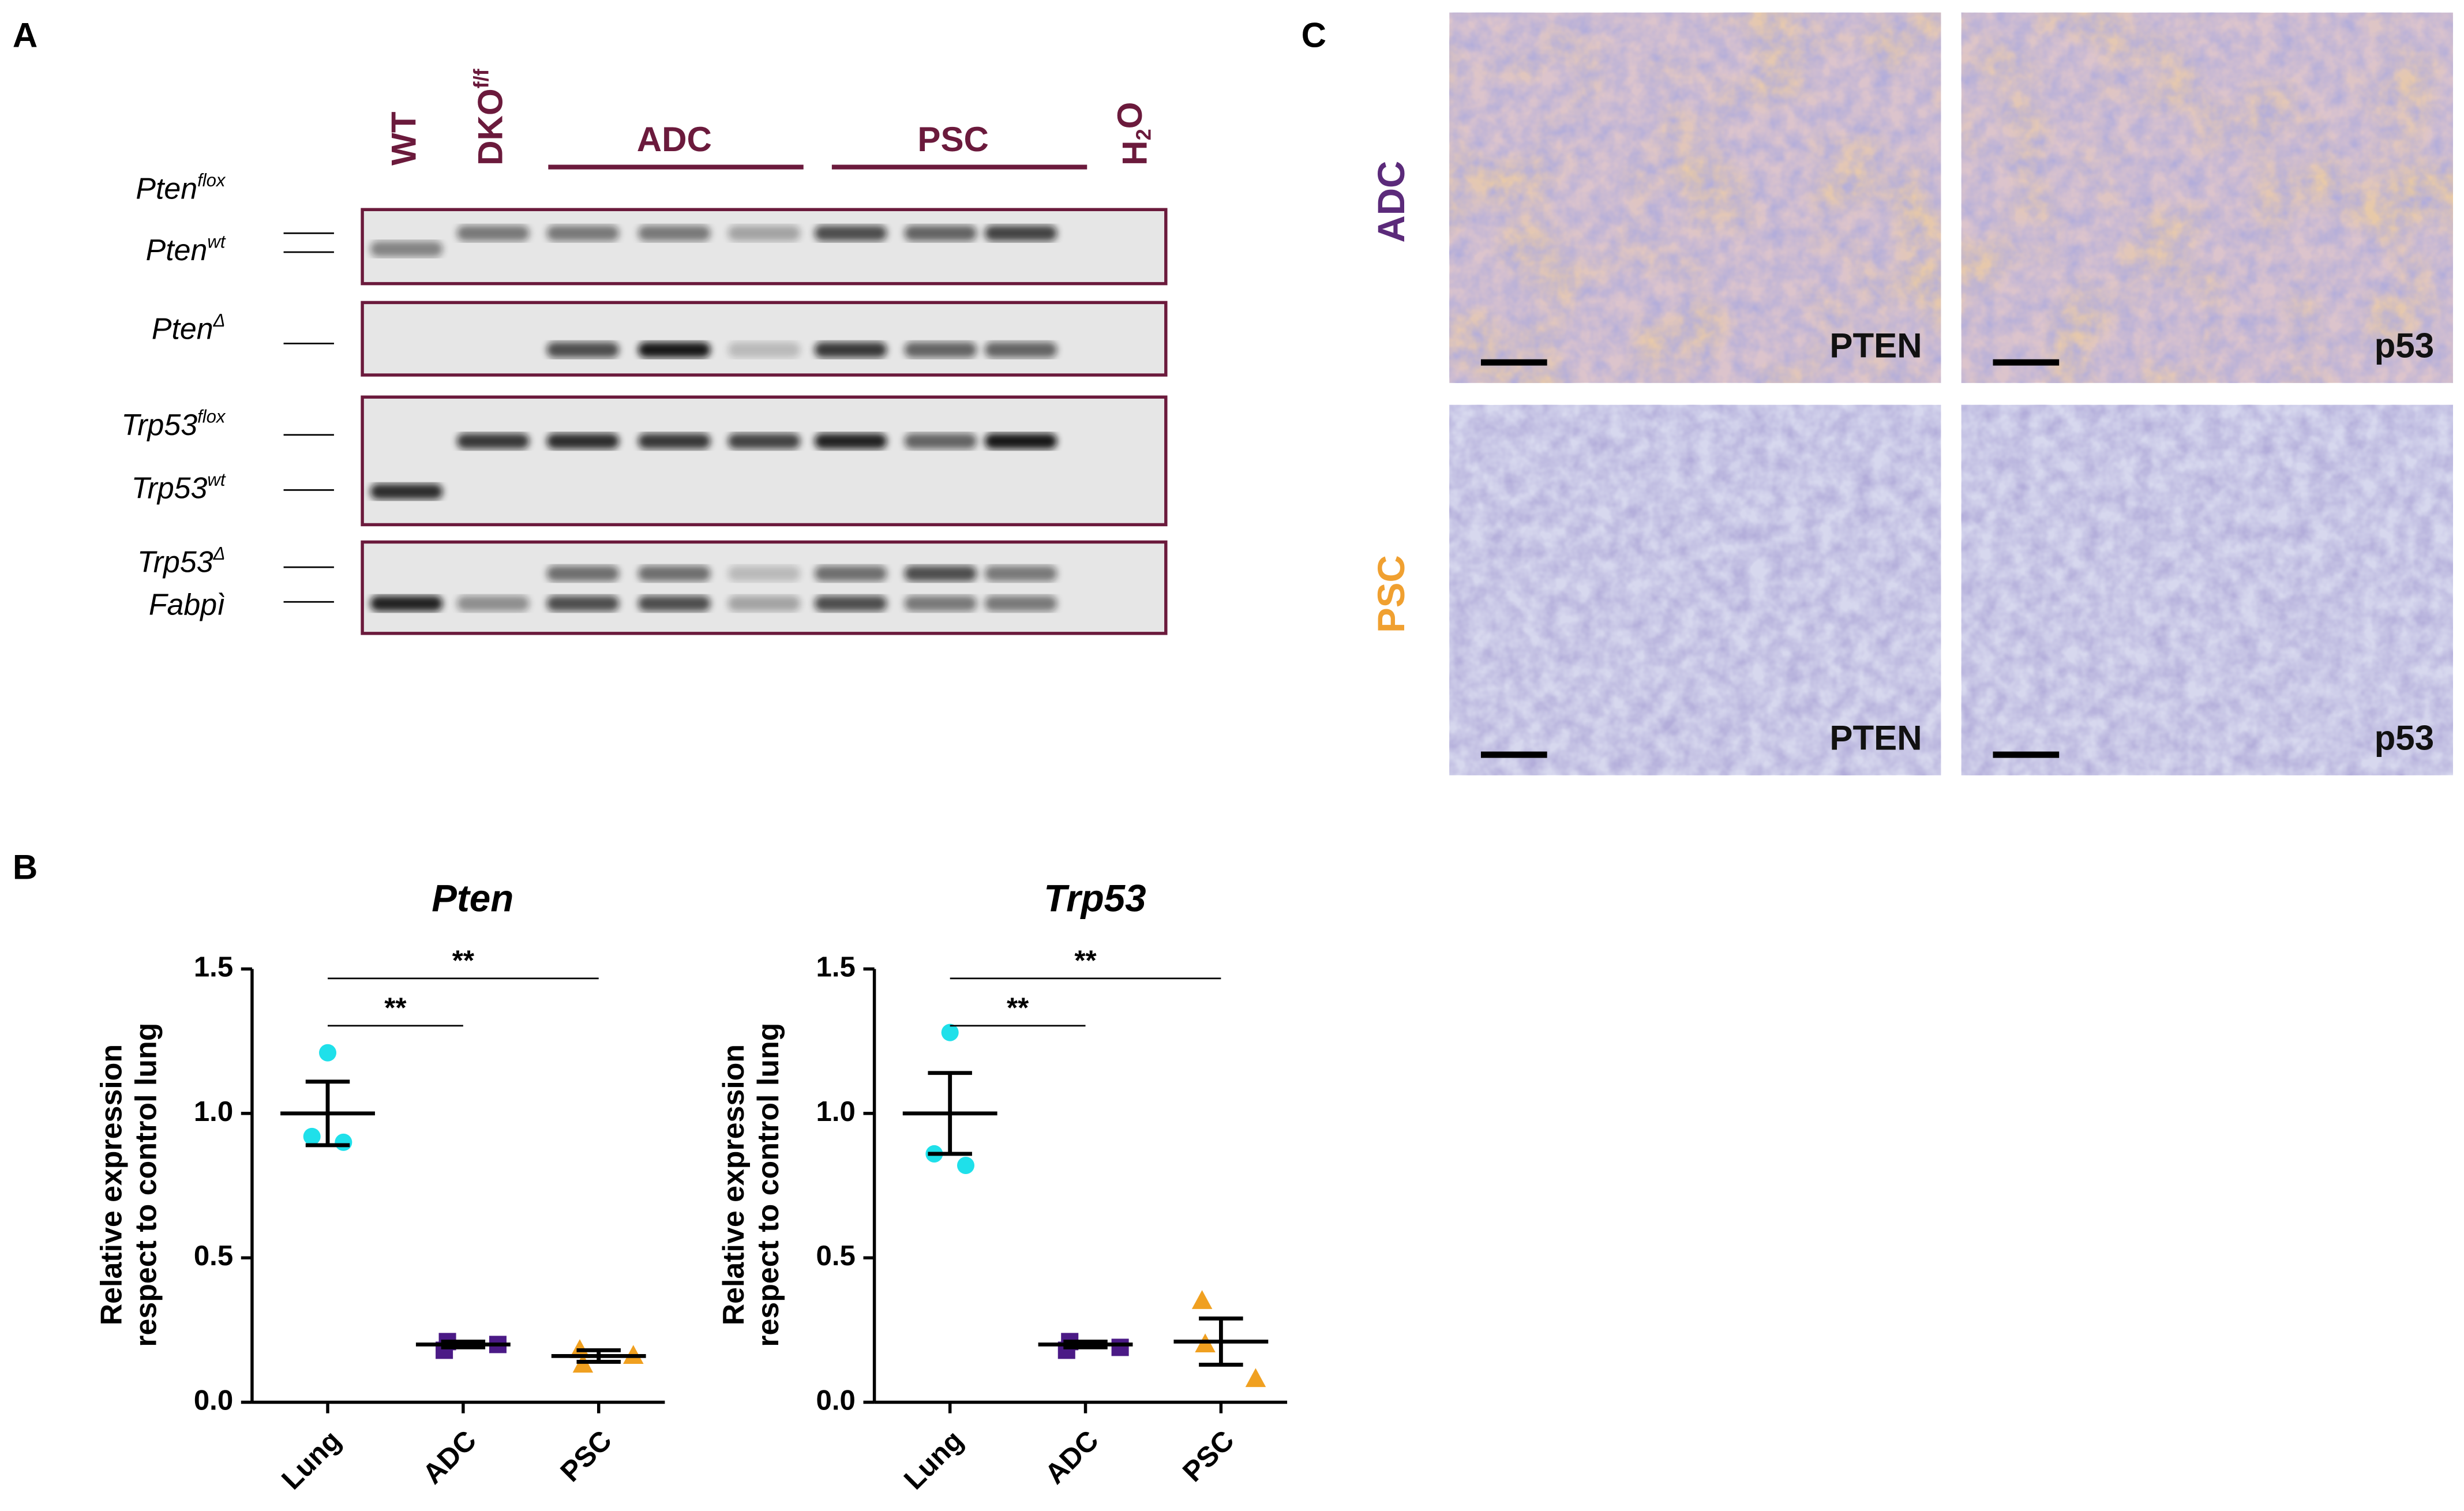 The image size is (2464, 1511). What do you see at coordinates (1391, 202) in the screenshot?
I see `row-label: ADC` at bounding box center [1391, 202].